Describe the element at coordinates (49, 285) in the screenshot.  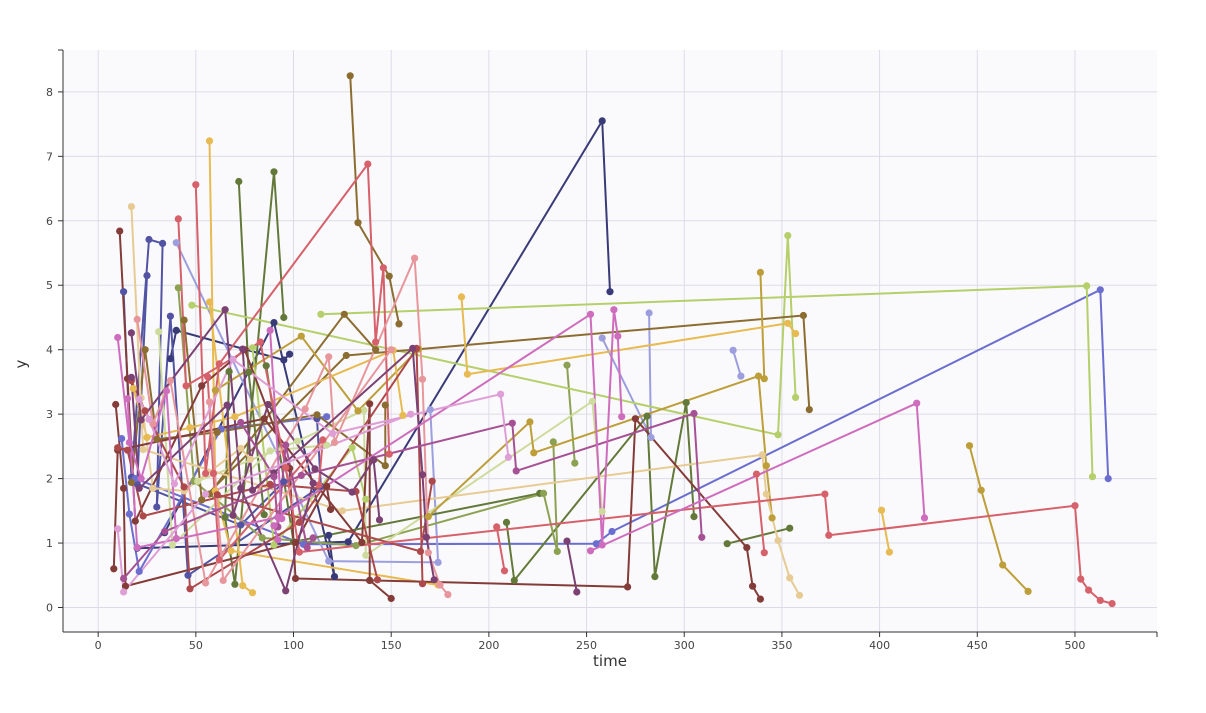
I see `y-tick-label: 5` at that location.